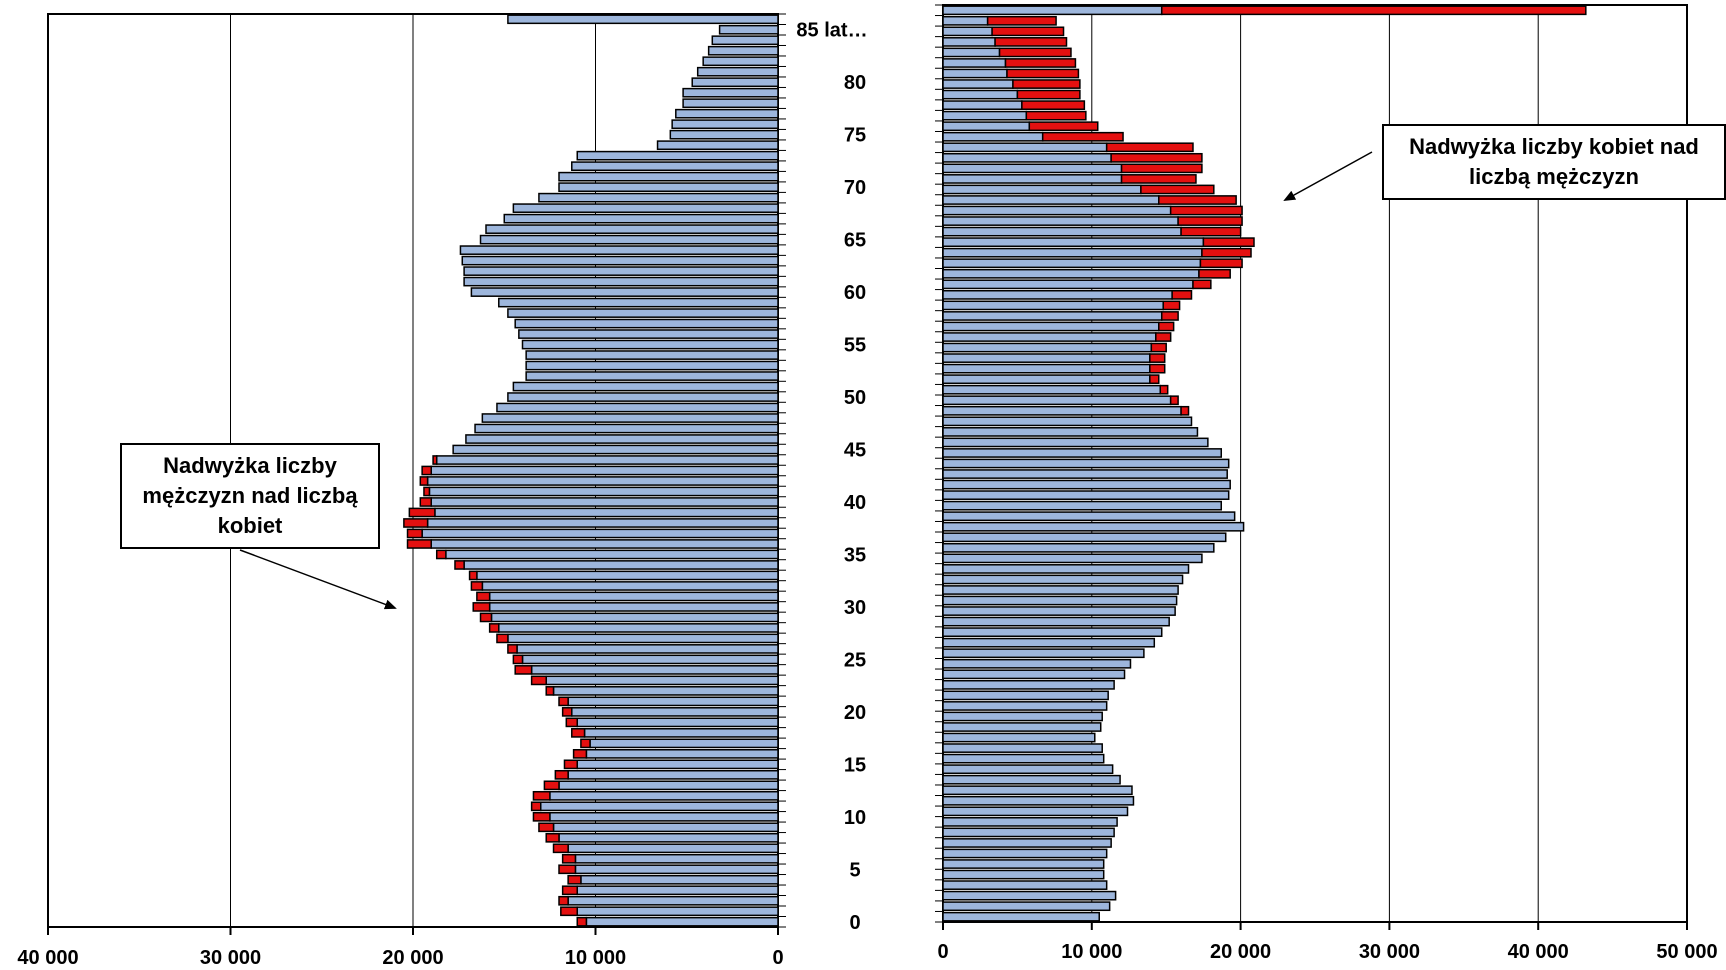  I want to click on right-x-tick-label: 20 000, so click(1240, 952).